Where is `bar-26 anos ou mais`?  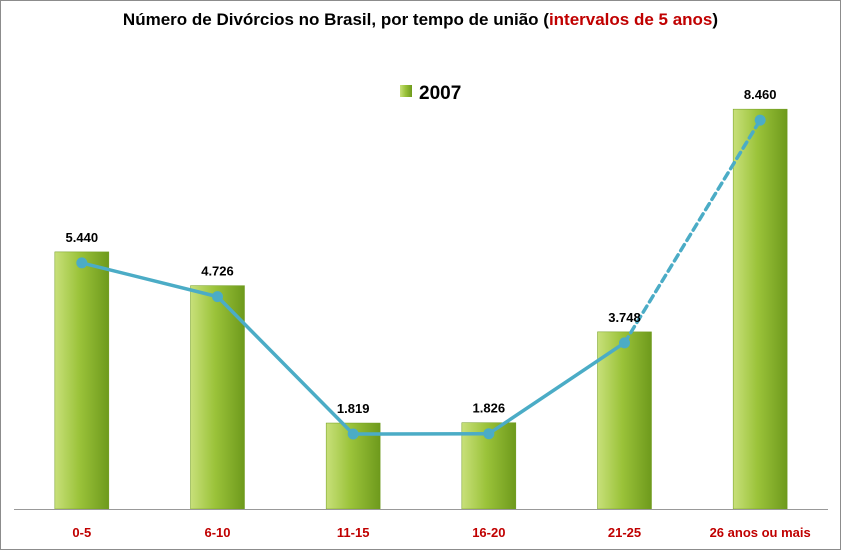 bar-26 anos ou mais is located at coordinates (760, 309).